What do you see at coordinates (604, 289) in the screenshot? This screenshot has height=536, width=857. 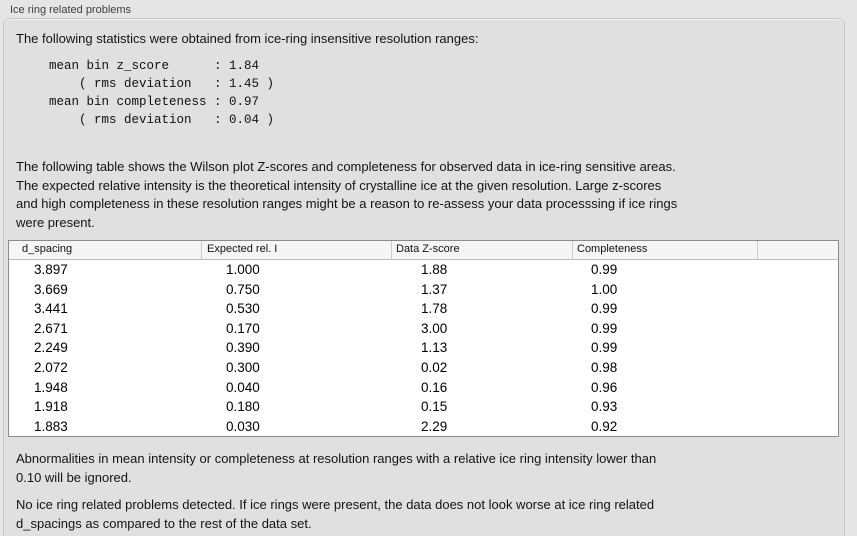 I see `cell-completeness: 1.00` at bounding box center [604, 289].